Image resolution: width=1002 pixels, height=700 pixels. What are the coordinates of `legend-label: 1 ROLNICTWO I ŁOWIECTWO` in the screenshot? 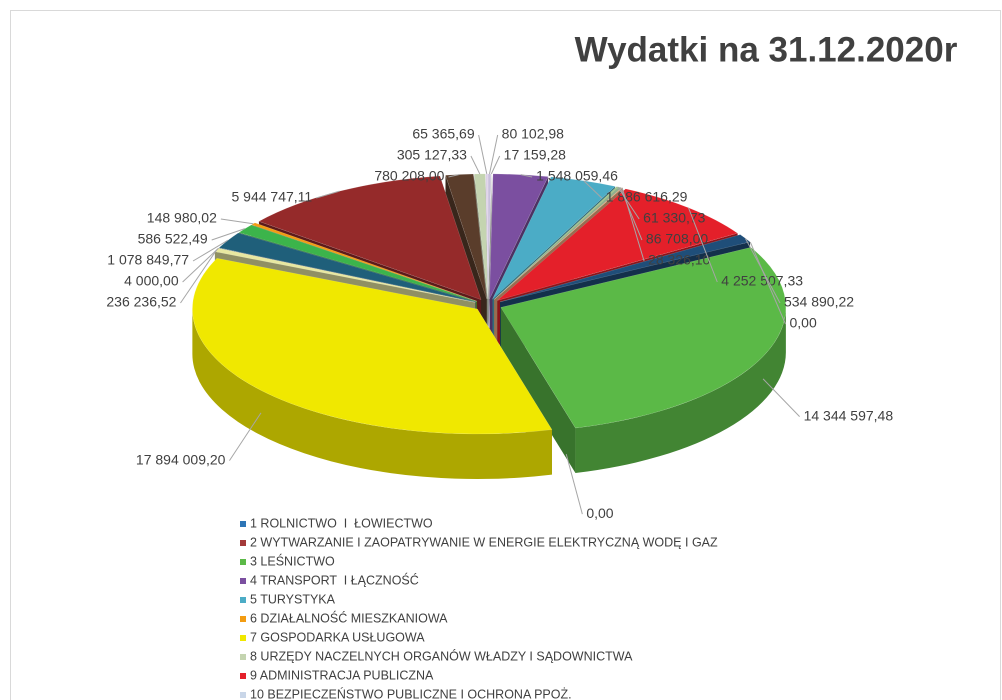 It's located at (341, 523).